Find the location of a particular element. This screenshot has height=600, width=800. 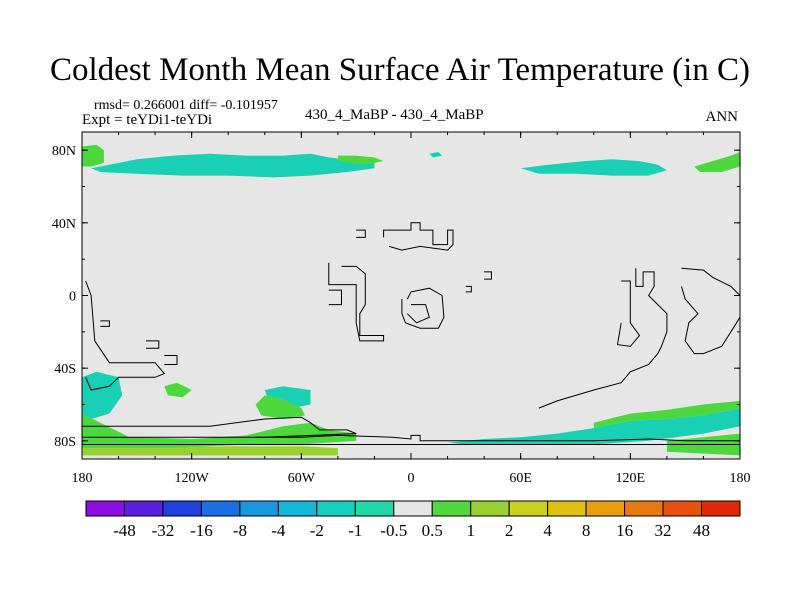

colorbar-label: -1 is located at coordinates (355, 530).